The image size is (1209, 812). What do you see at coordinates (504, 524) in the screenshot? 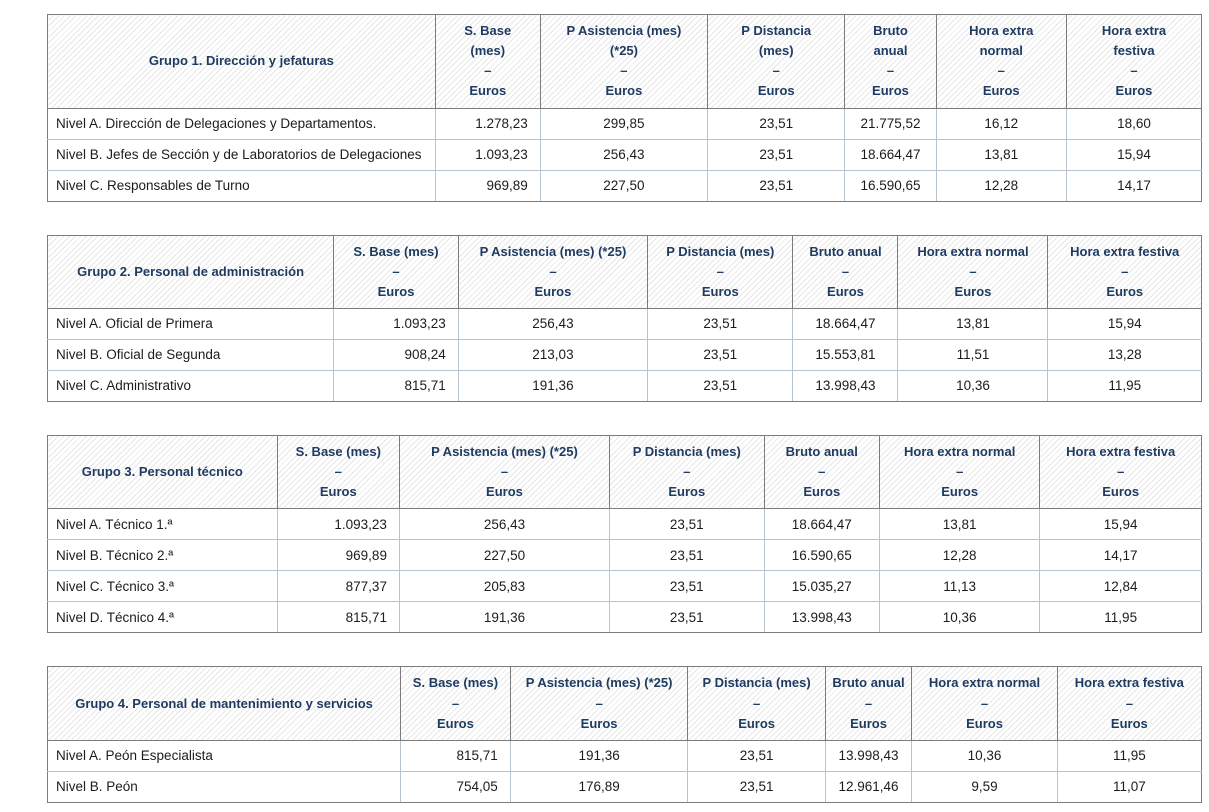
I see `value-cell: 256,43` at bounding box center [504, 524].